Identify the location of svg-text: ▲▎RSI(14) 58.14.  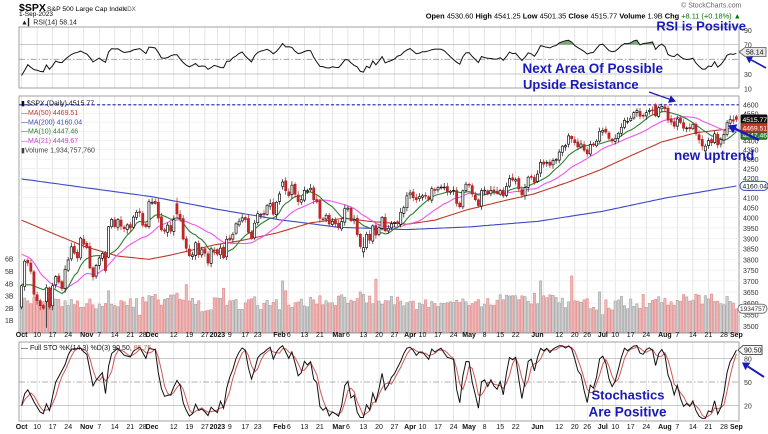
(49, 22).